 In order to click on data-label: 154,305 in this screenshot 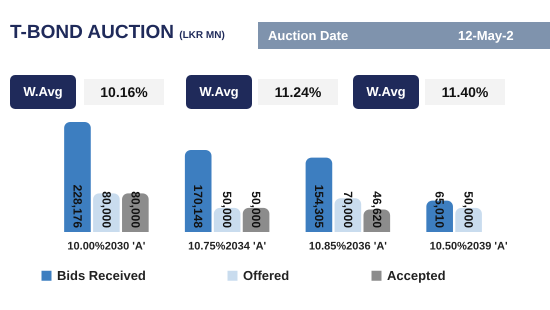, I will do `click(319, 206)`.